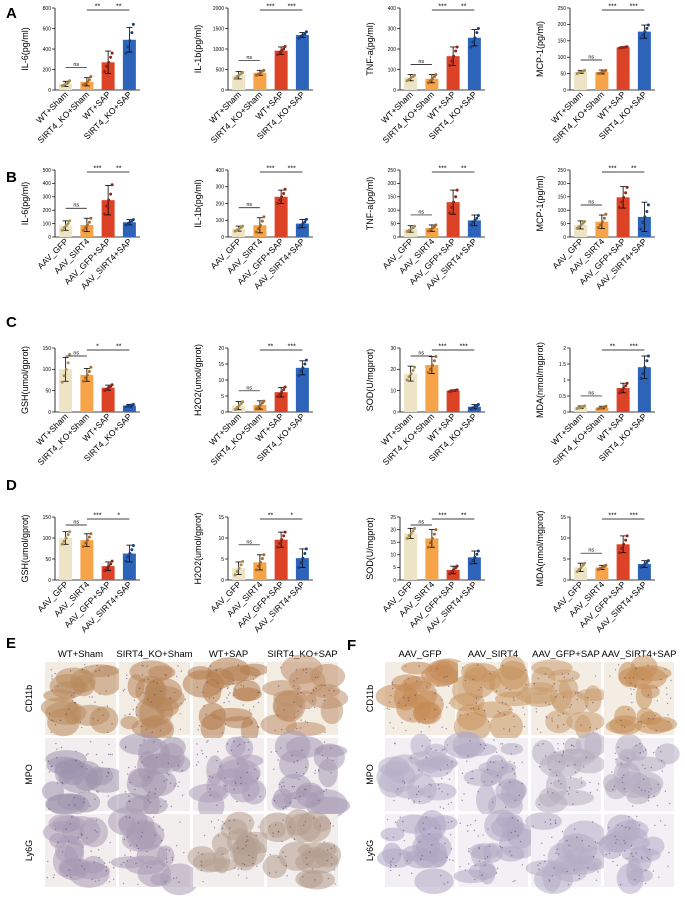 This screenshot has width=685, height=905. I want to click on y-tick-label: 0, so click(394, 91).